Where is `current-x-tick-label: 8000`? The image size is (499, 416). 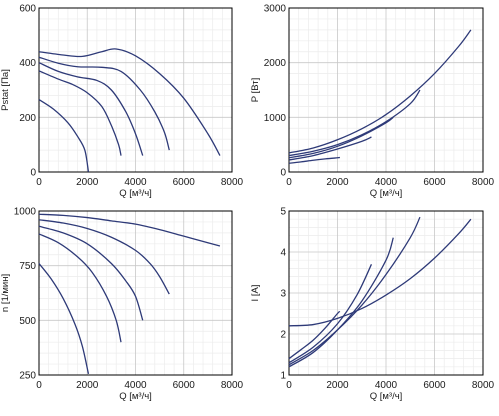 current-x-tick-label: 8000 is located at coordinates (483, 385).